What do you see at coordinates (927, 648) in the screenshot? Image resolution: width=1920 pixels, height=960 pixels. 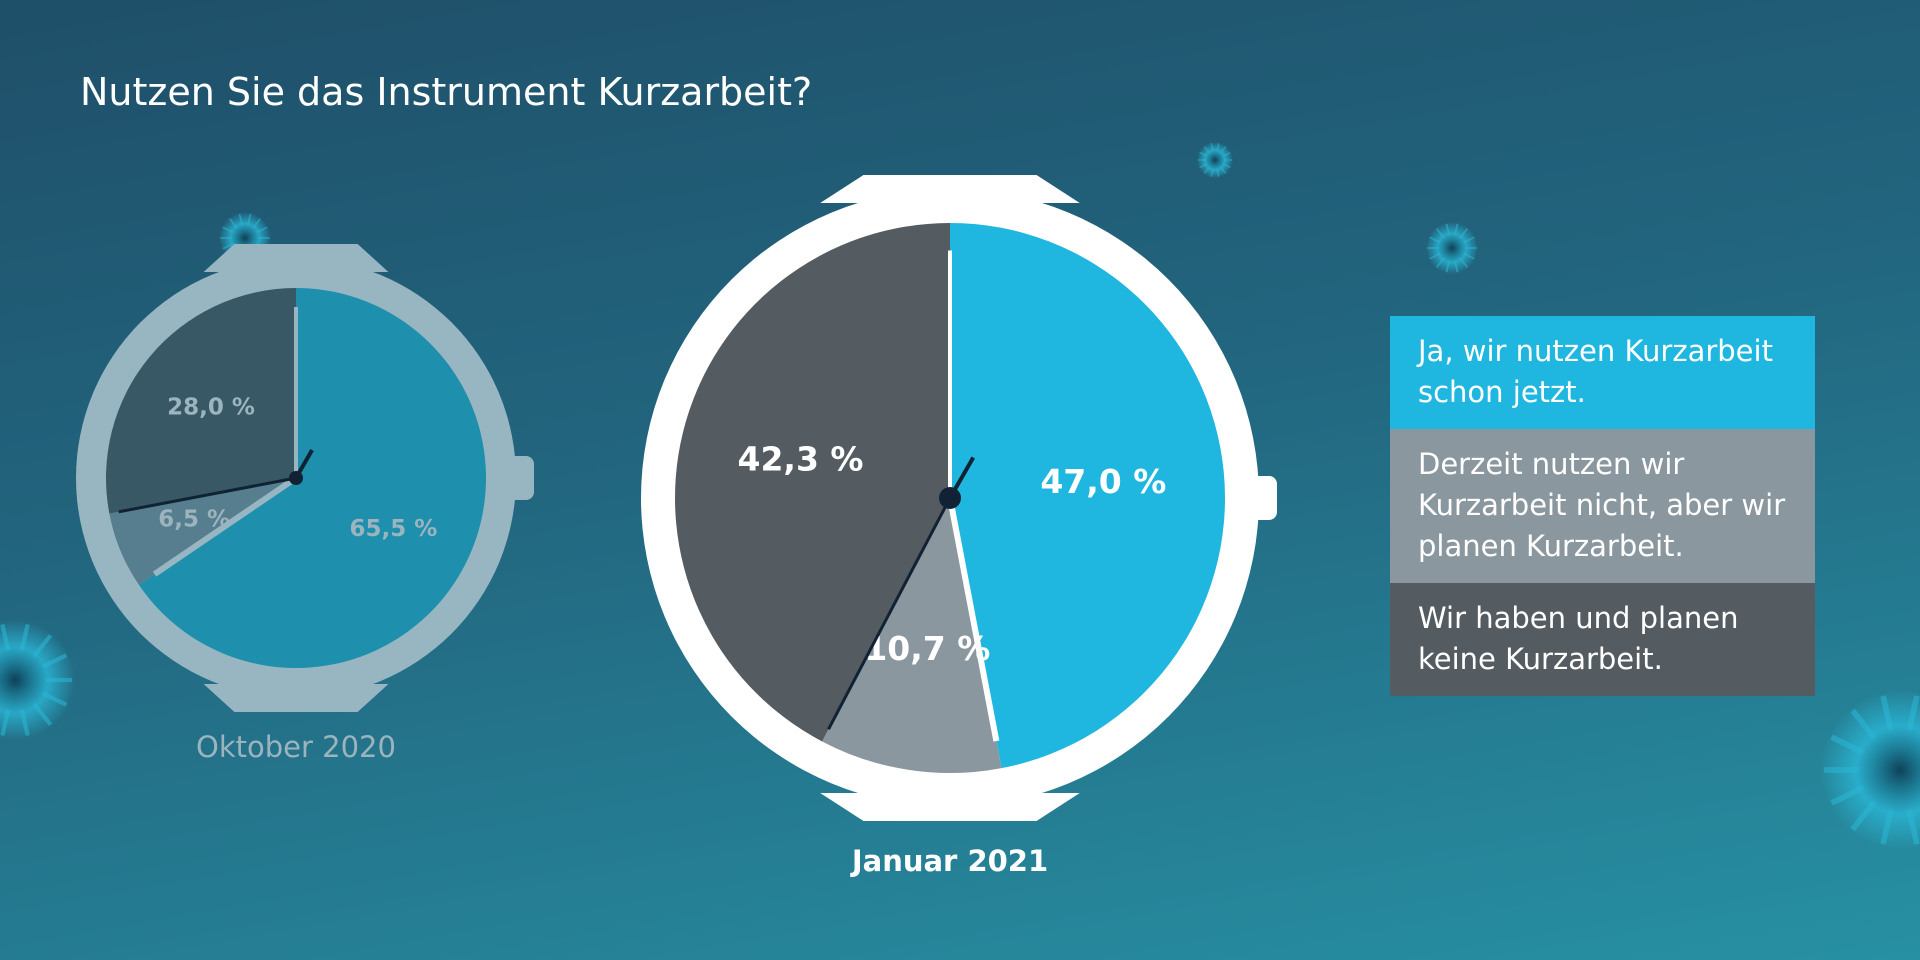 I see `data-label-planned: 10,7 %` at bounding box center [927, 648].